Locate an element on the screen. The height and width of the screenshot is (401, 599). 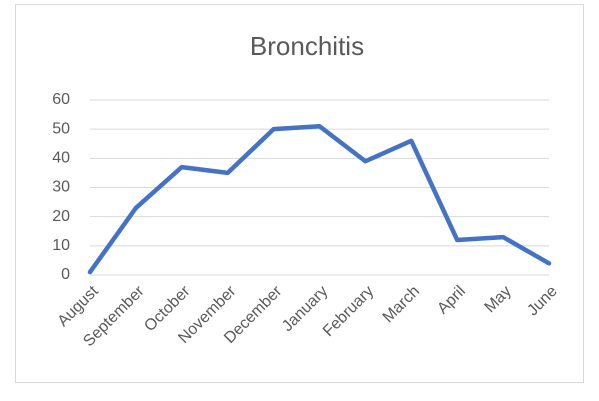
y-tick-label: 0 is located at coordinates (65, 274).